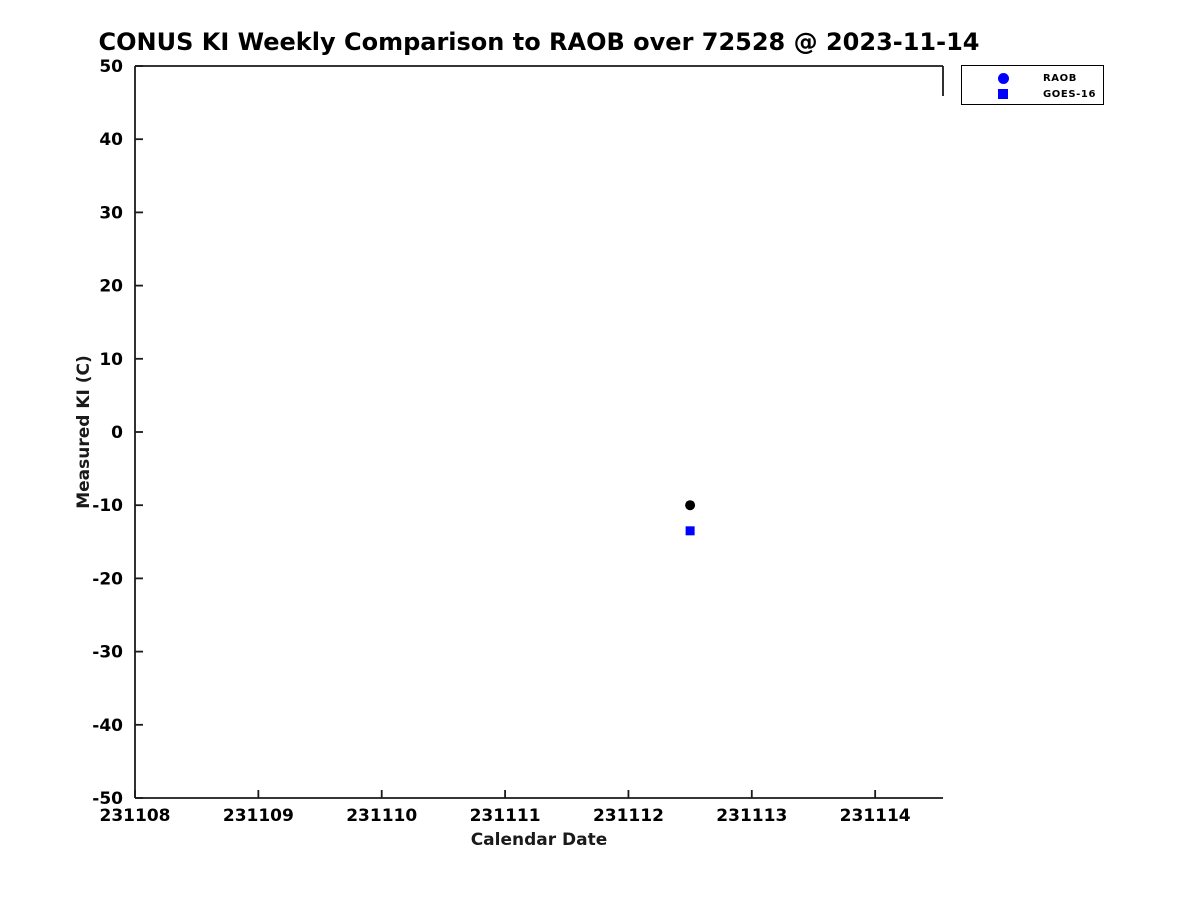 The image size is (1200, 900). I want to click on x-tick-label: 231108, so click(135, 816).